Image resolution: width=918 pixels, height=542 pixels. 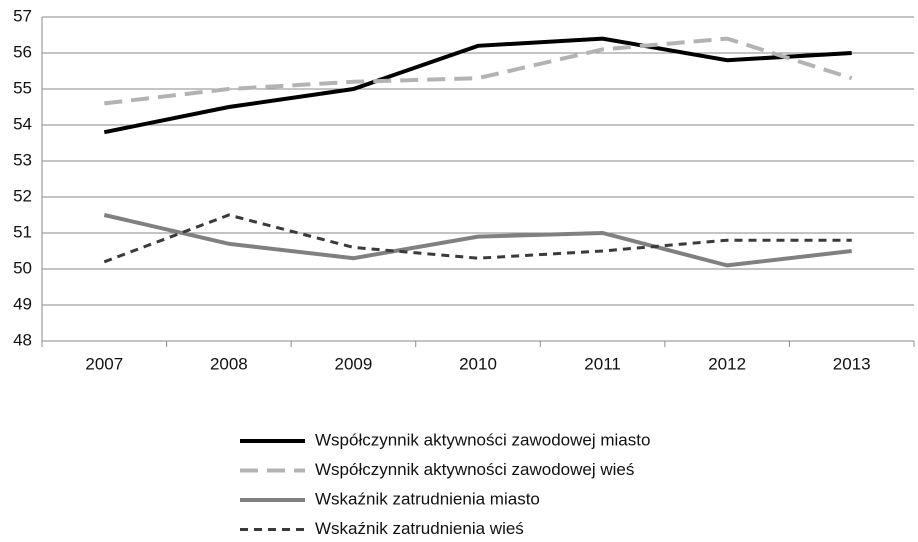 I want to click on x-tick-label: 2008, so click(x=229, y=363).